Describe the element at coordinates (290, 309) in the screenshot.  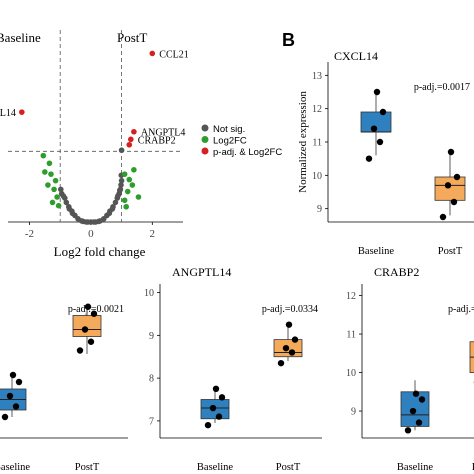
I see `p-value-label: p-adj.=0.0334` at that location.